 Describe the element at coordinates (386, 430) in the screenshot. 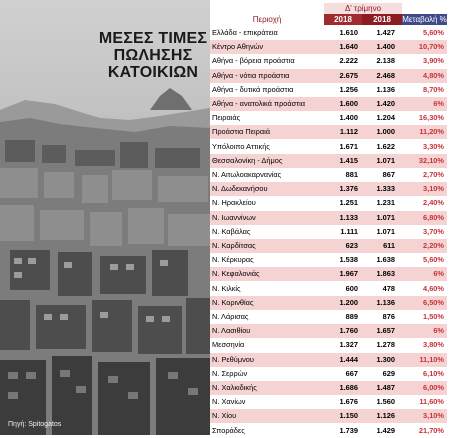

I see `value-cell-2018-b: 1.429` at that location.